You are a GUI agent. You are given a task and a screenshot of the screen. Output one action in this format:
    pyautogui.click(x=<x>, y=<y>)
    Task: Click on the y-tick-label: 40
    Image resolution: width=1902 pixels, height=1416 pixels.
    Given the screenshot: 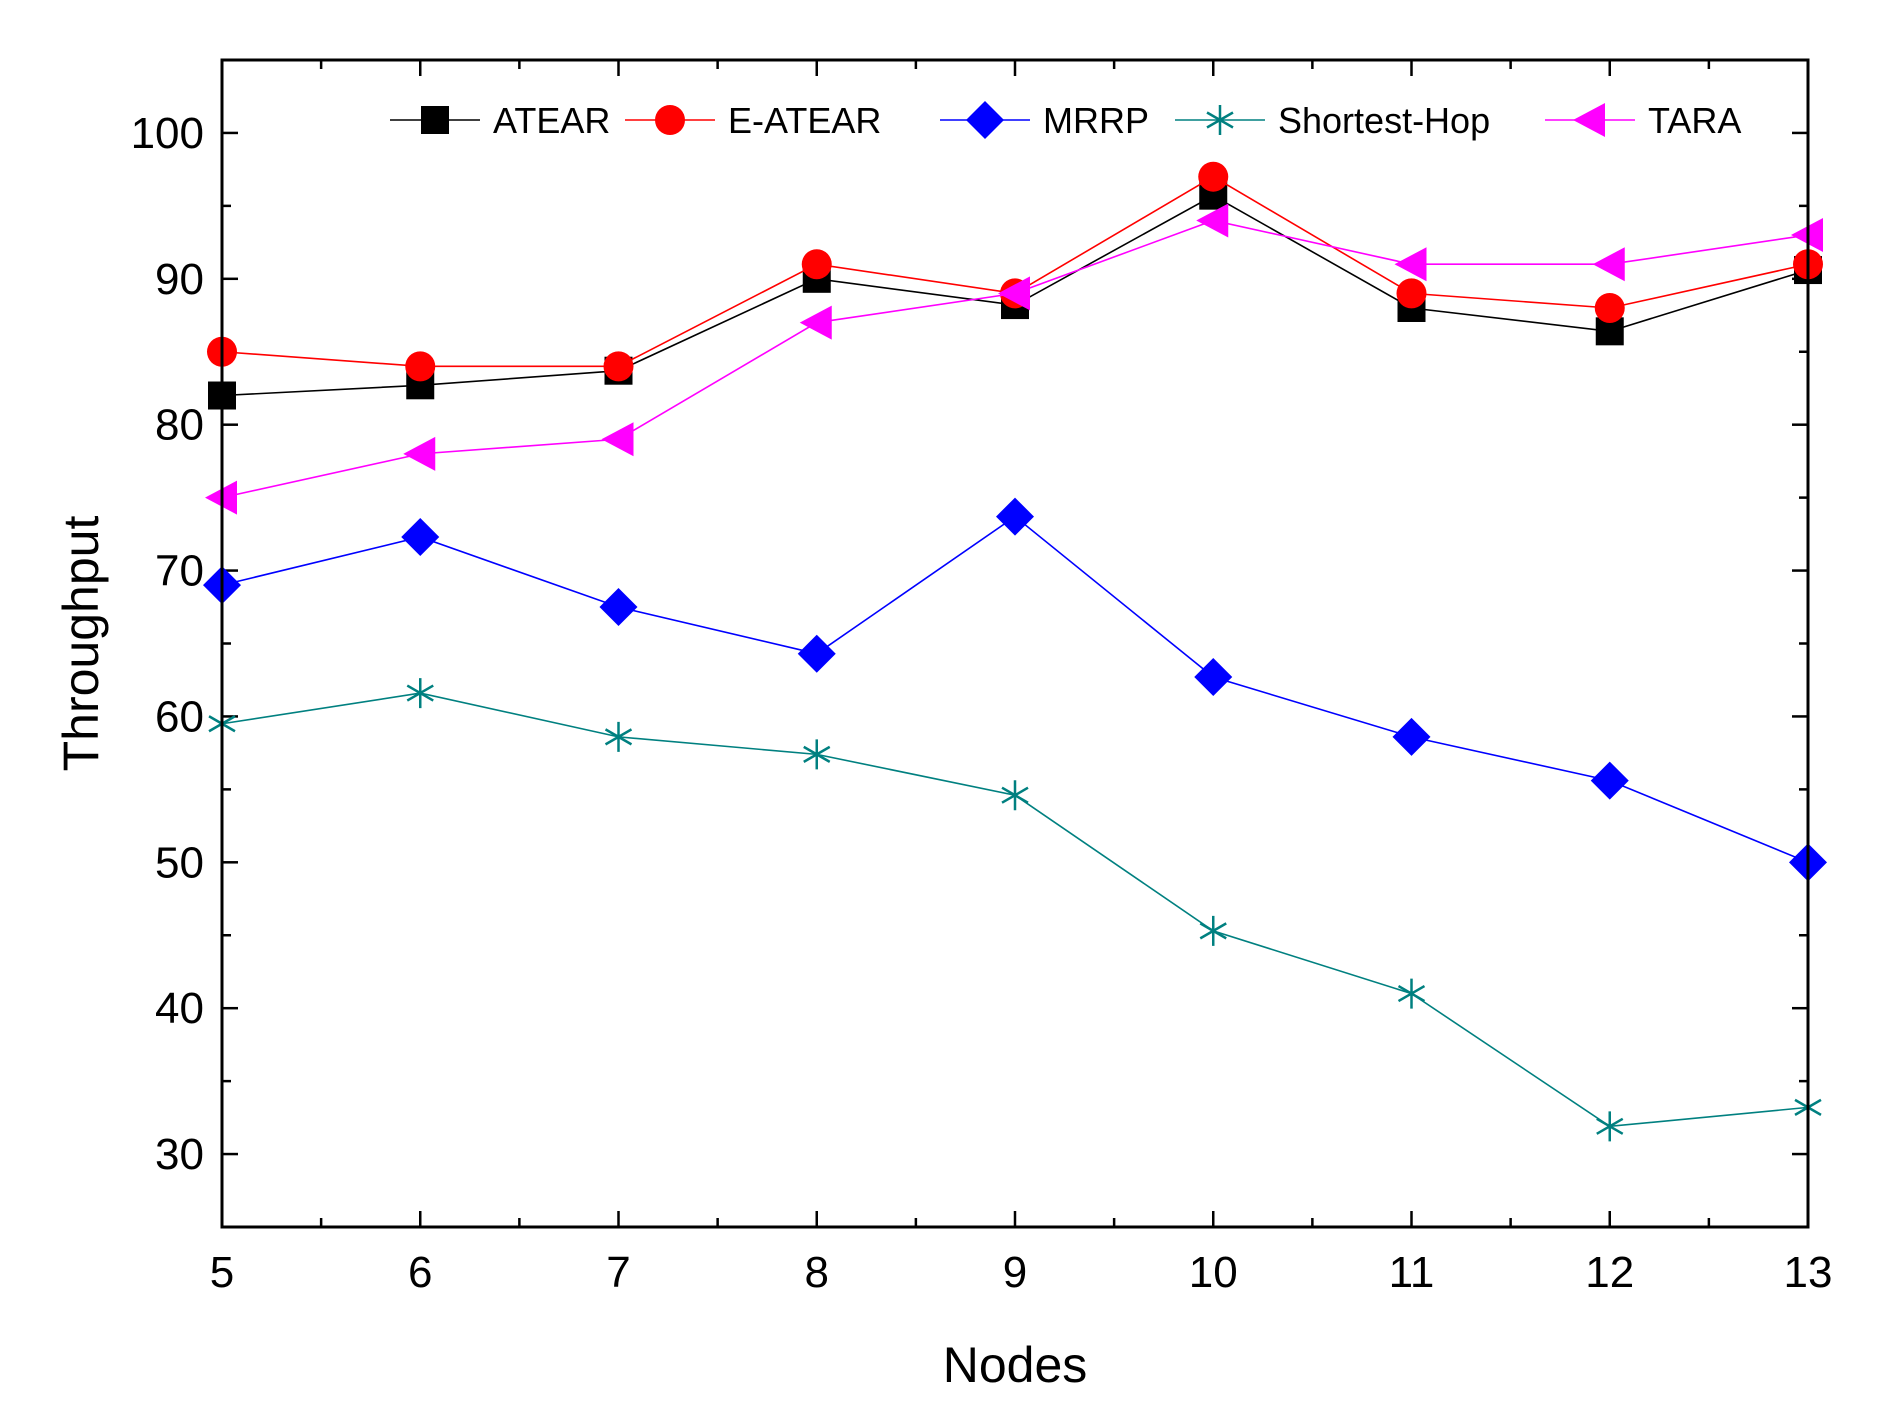 What is the action you would take?
    pyautogui.click(x=179, y=1008)
    